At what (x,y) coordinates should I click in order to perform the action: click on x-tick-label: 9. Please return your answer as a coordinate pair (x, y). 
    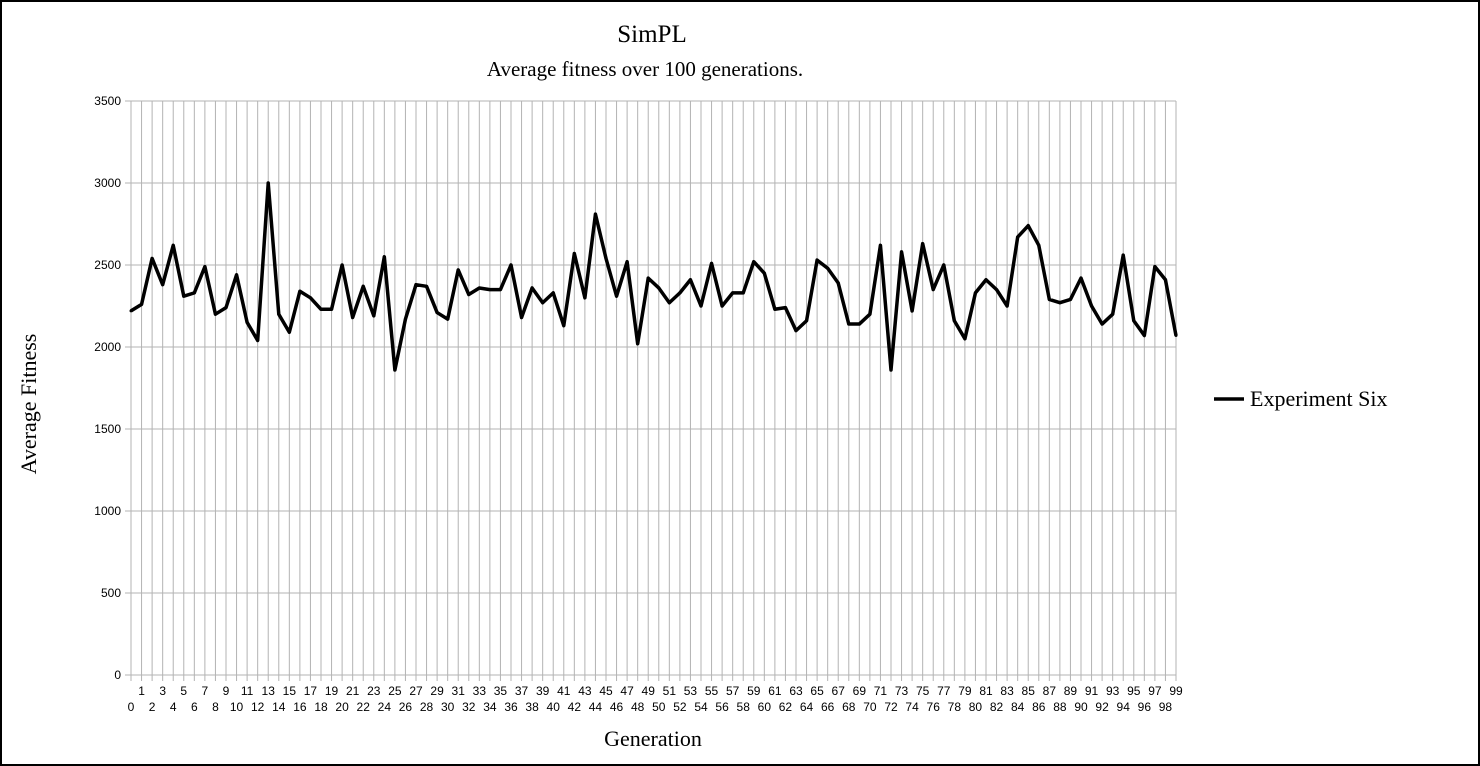
    Looking at the image, I should click on (226, 691).